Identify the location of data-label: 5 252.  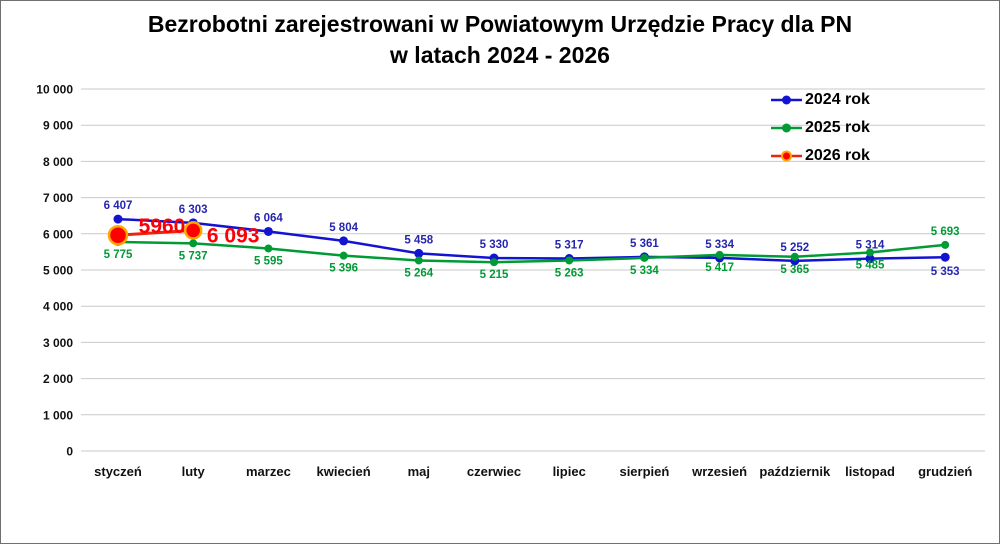
(794, 248).